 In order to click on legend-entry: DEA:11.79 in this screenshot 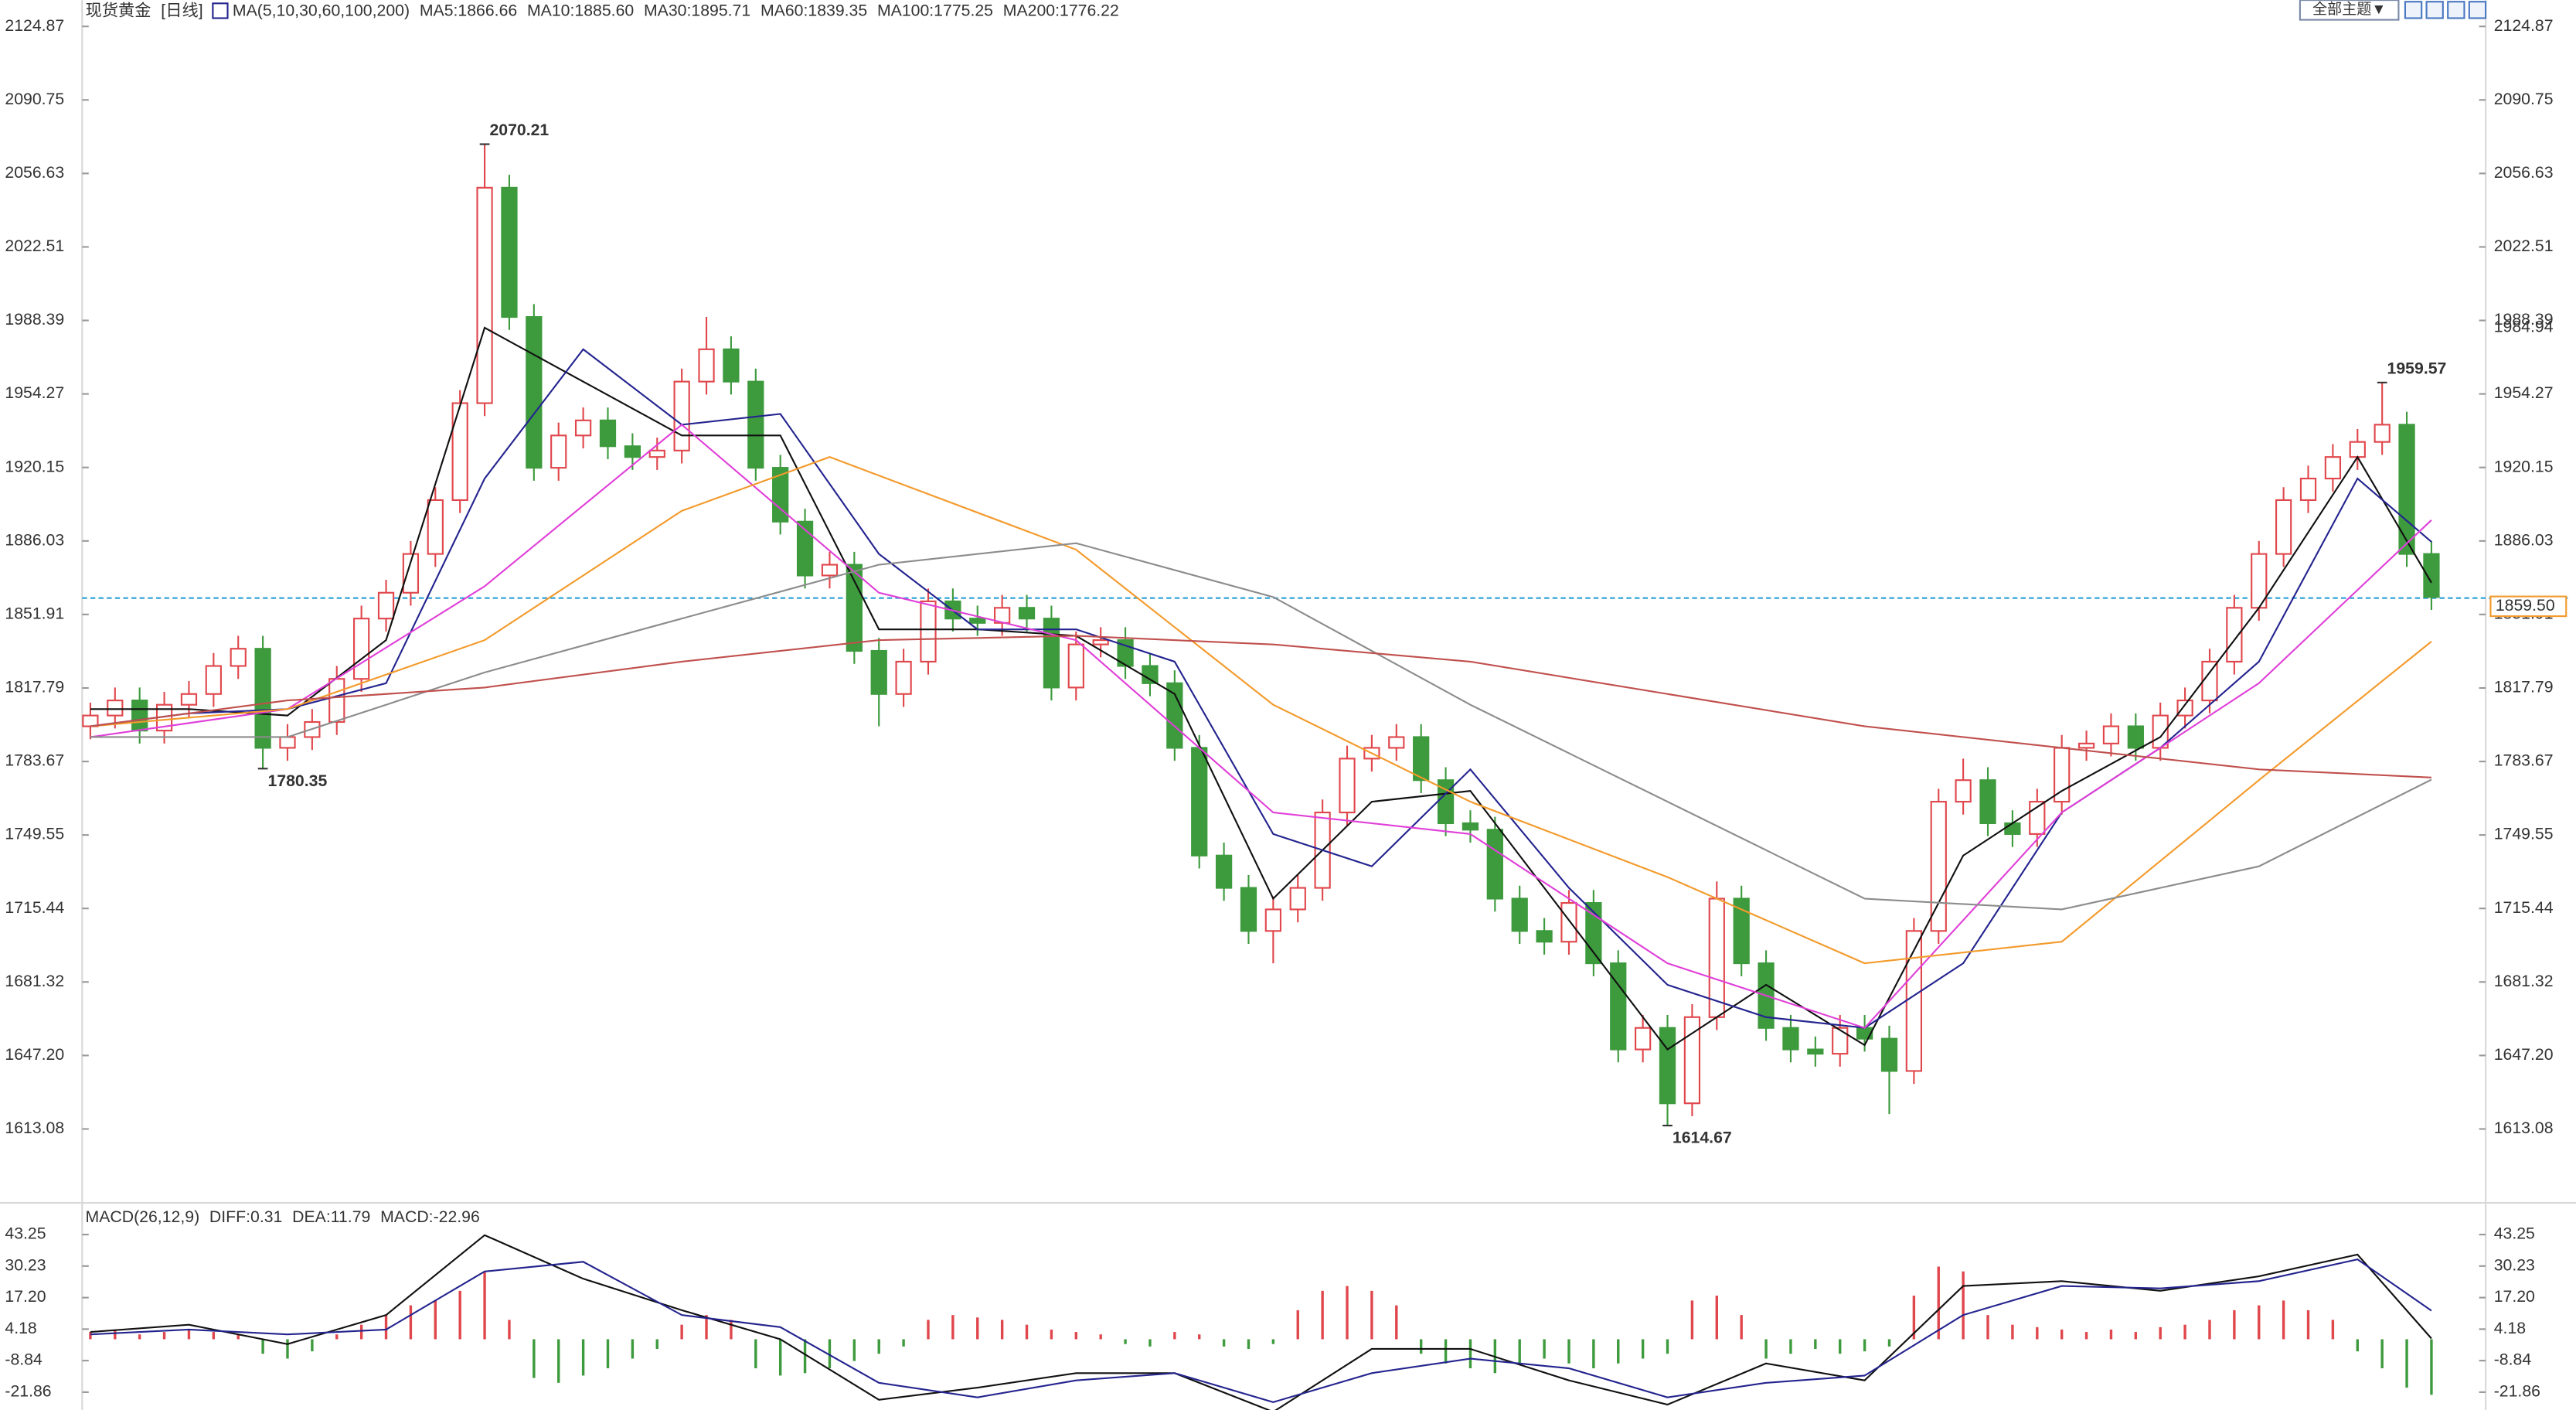, I will do `click(331, 1216)`.